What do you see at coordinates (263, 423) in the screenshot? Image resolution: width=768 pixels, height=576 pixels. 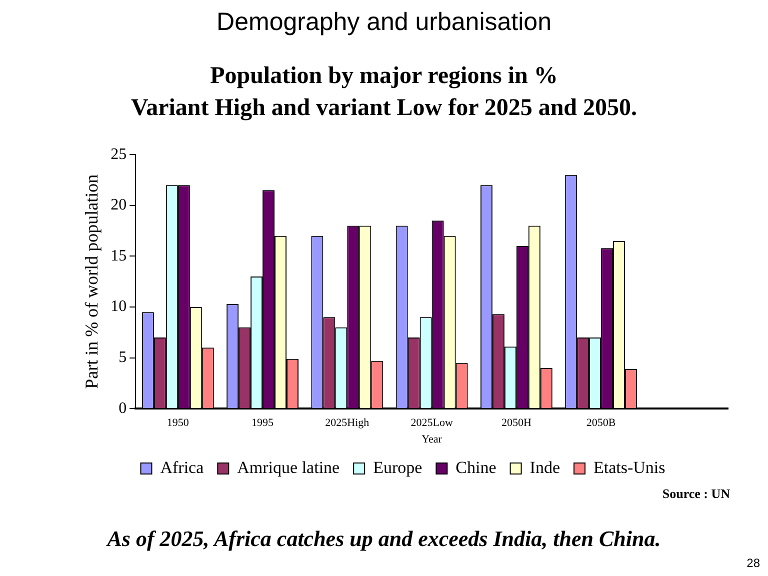 I see `x-tick-label: 1995` at bounding box center [263, 423].